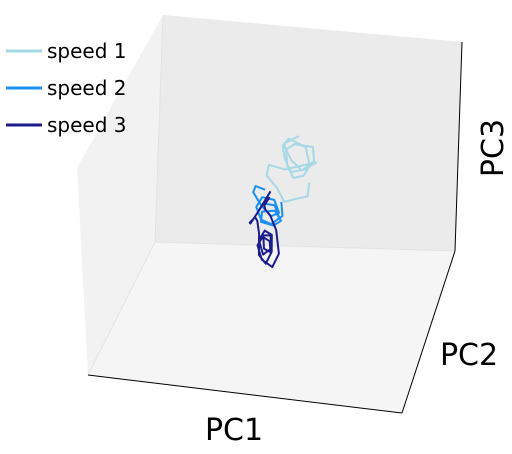 Image resolution: width=512 pixels, height=454 pixels. What do you see at coordinates (428, 332) in the screenshot?
I see `pc2-axis-line` at bounding box center [428, 332].